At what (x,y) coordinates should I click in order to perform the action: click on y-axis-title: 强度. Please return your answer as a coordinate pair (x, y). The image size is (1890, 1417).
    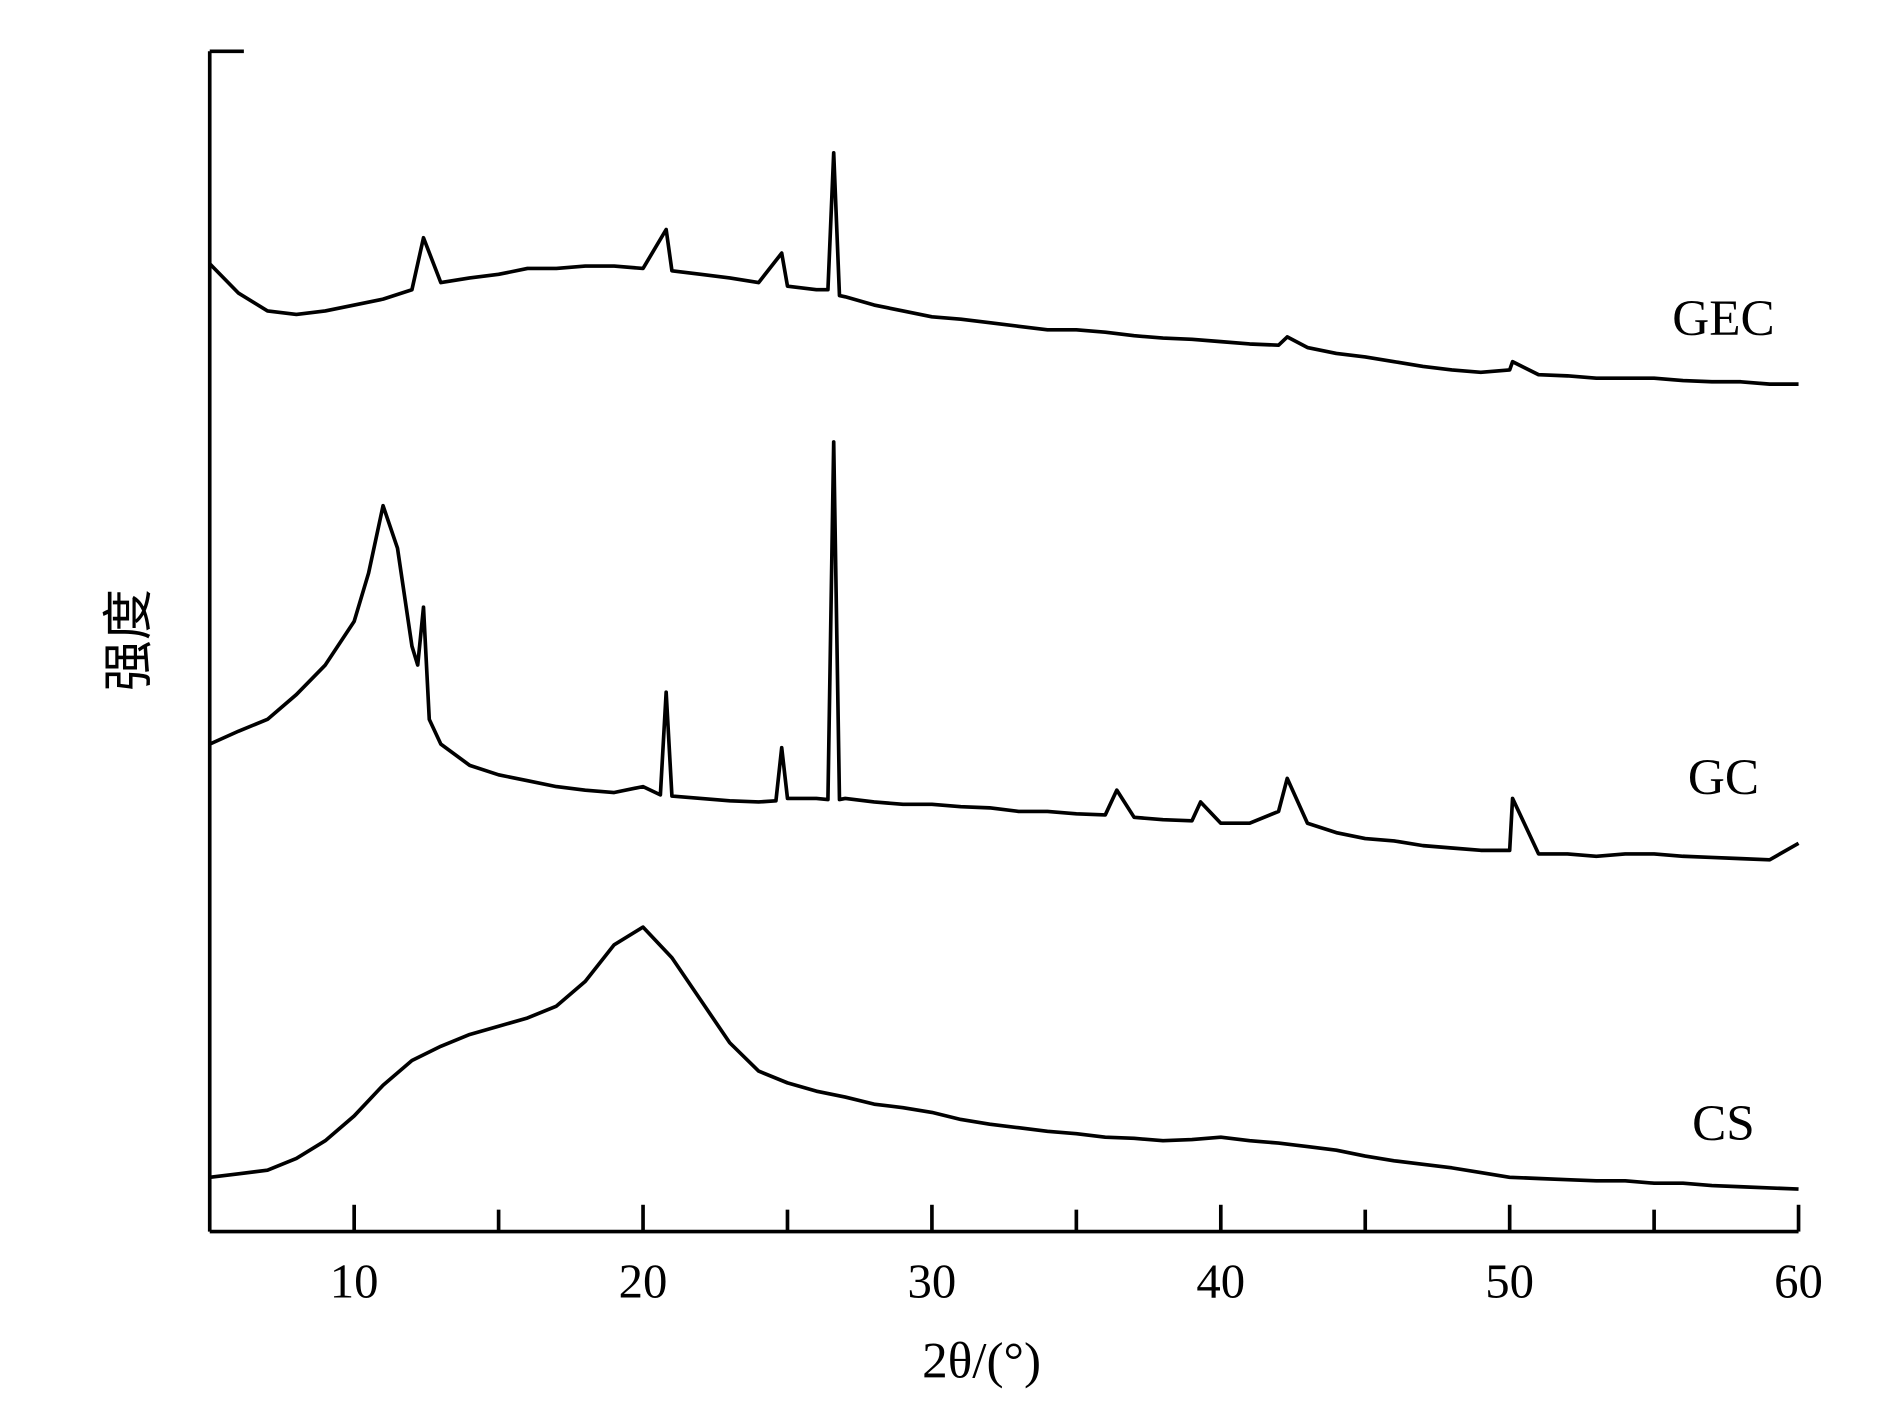
    Looking at the image, I should click on (129, 640).